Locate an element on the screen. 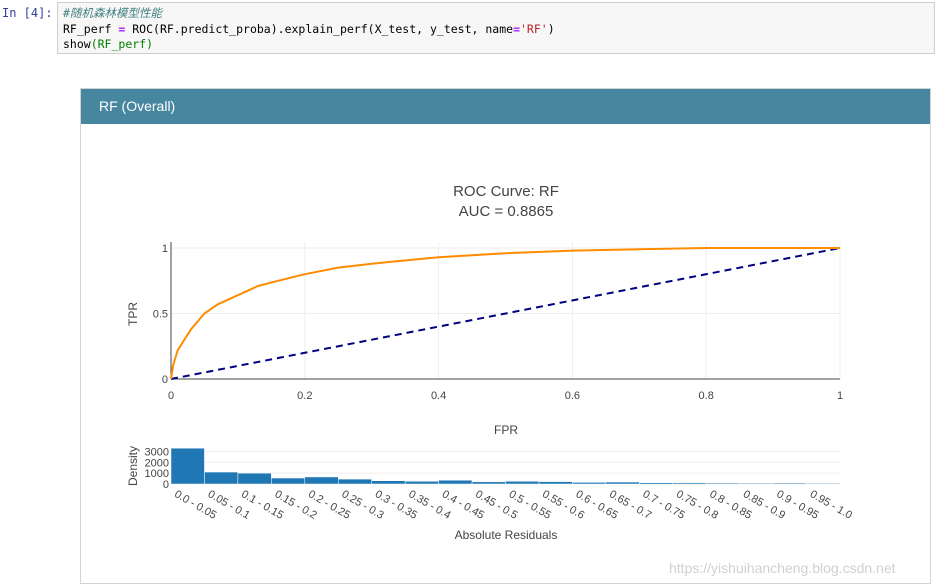  x-tick-label: 1 is located at coordinates (840, 396).